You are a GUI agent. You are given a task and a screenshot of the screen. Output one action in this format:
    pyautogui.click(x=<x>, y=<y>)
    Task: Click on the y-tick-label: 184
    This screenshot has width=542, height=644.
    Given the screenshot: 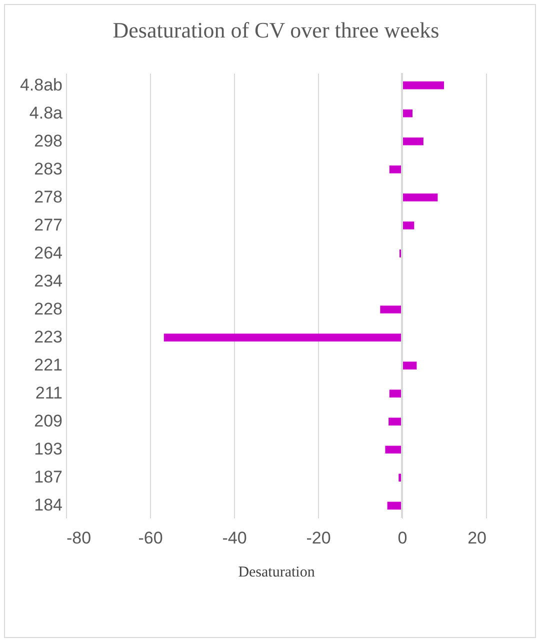 What is the action you would take?
    pyautogui.click(x=48, y=505)
    